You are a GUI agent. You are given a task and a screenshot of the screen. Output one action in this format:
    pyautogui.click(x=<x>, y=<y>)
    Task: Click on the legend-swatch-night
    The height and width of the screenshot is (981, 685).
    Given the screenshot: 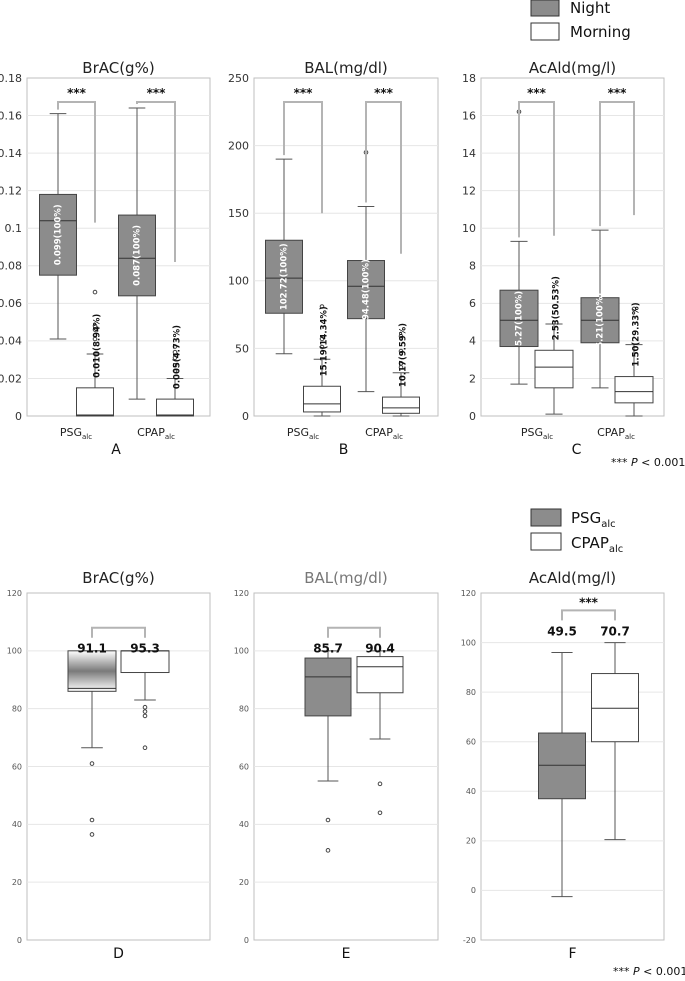 What is the action you would take?
    pyautogui.click(x=545, y=8)
    